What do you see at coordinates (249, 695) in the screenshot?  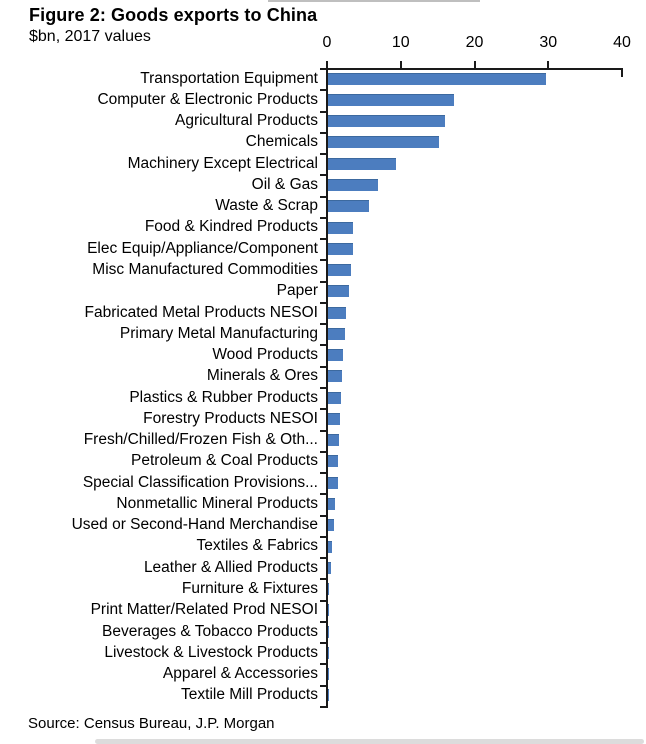 I see `category-label: Textile Mill Products` at bounding box center [249, 695].